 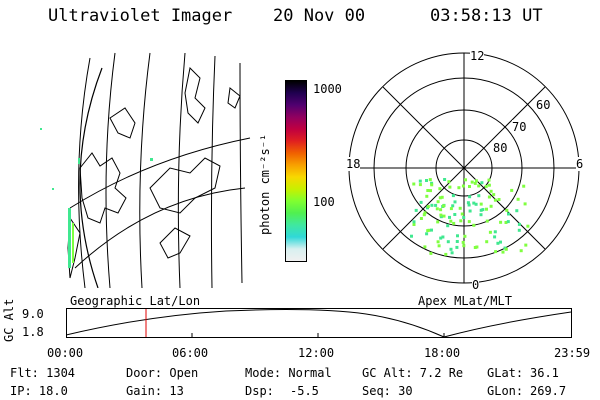 What do you see at coordinates (318, 335) in the screenshot?
I see `altitude-xticks` at bounding box center [318, 335].